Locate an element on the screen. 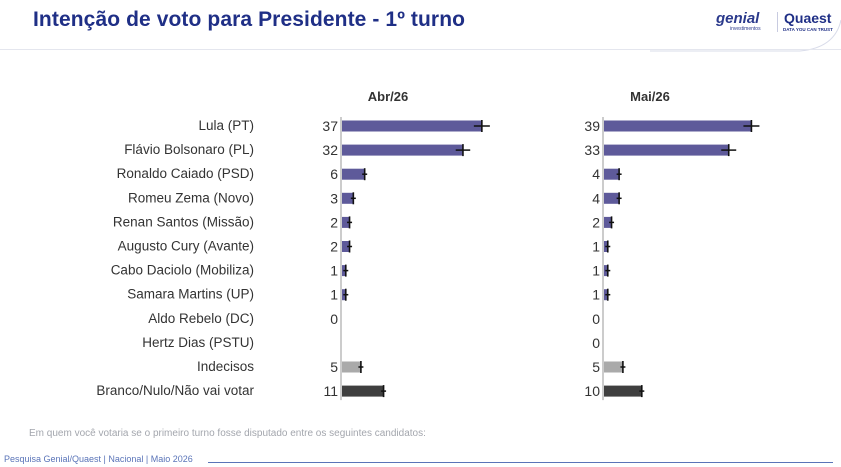 The image size is (841, 467). value-label-mai-26-flavio-bolsonaro-pl: 33 is located at coordinates (592, 150).